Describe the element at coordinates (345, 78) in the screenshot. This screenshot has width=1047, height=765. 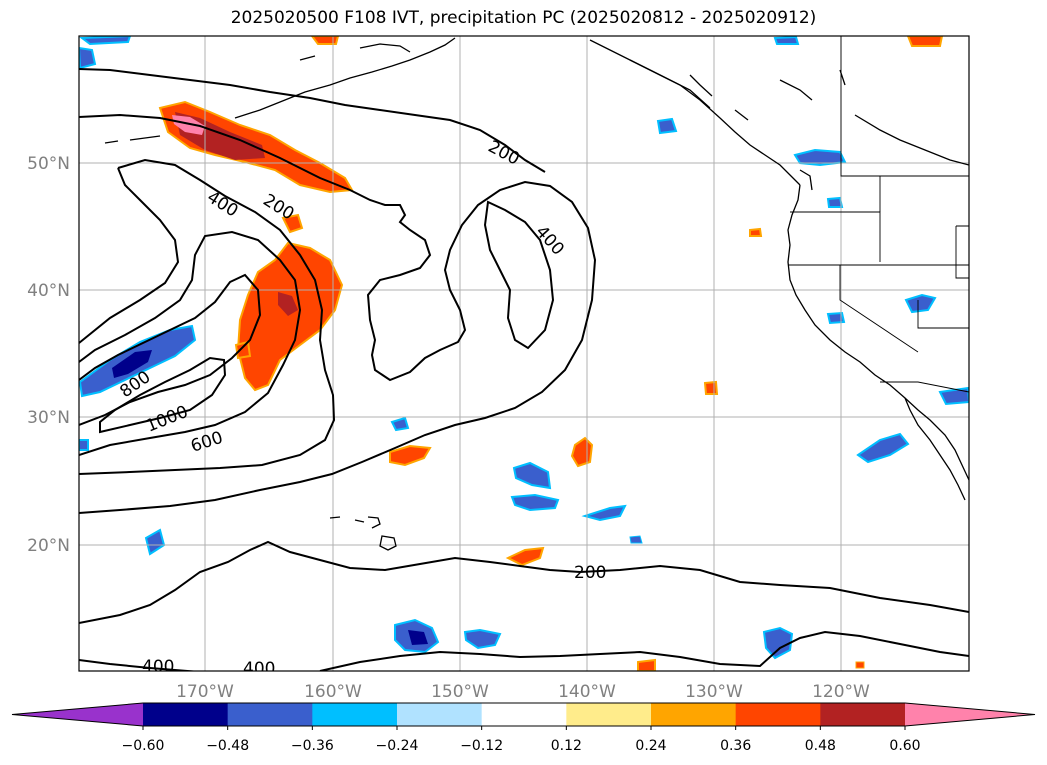
I see `alaska-aleutian-coast` at that location.